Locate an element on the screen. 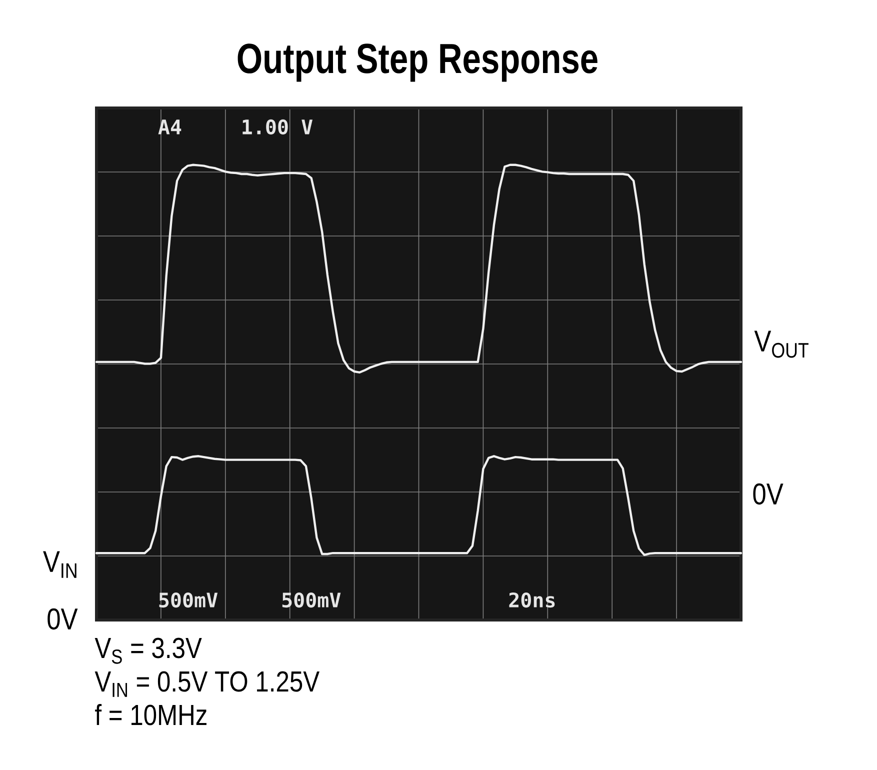  series-label: V$_{OUT}$ is located at coordinates (781, 344).